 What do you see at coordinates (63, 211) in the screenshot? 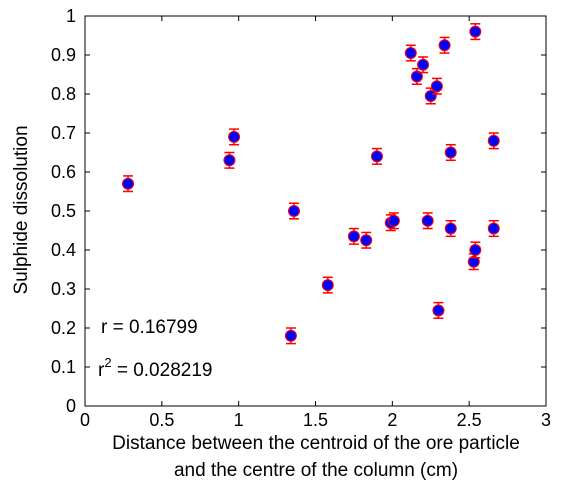
I see `y-tick-label: 0.5` at bounding box center [63, 211].